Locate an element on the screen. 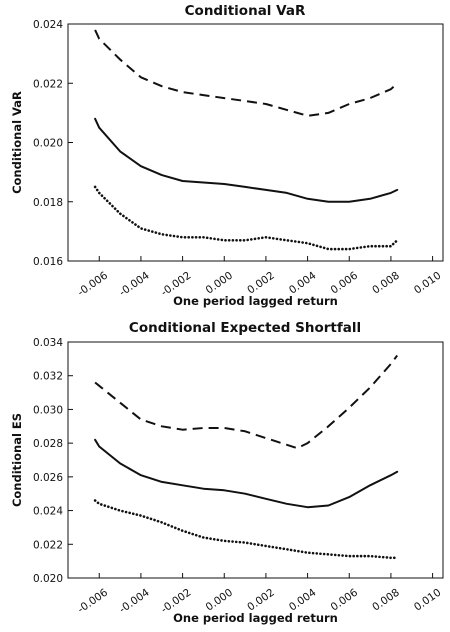  y-tick-label: 0.032 is located at coordinates (48, 377).